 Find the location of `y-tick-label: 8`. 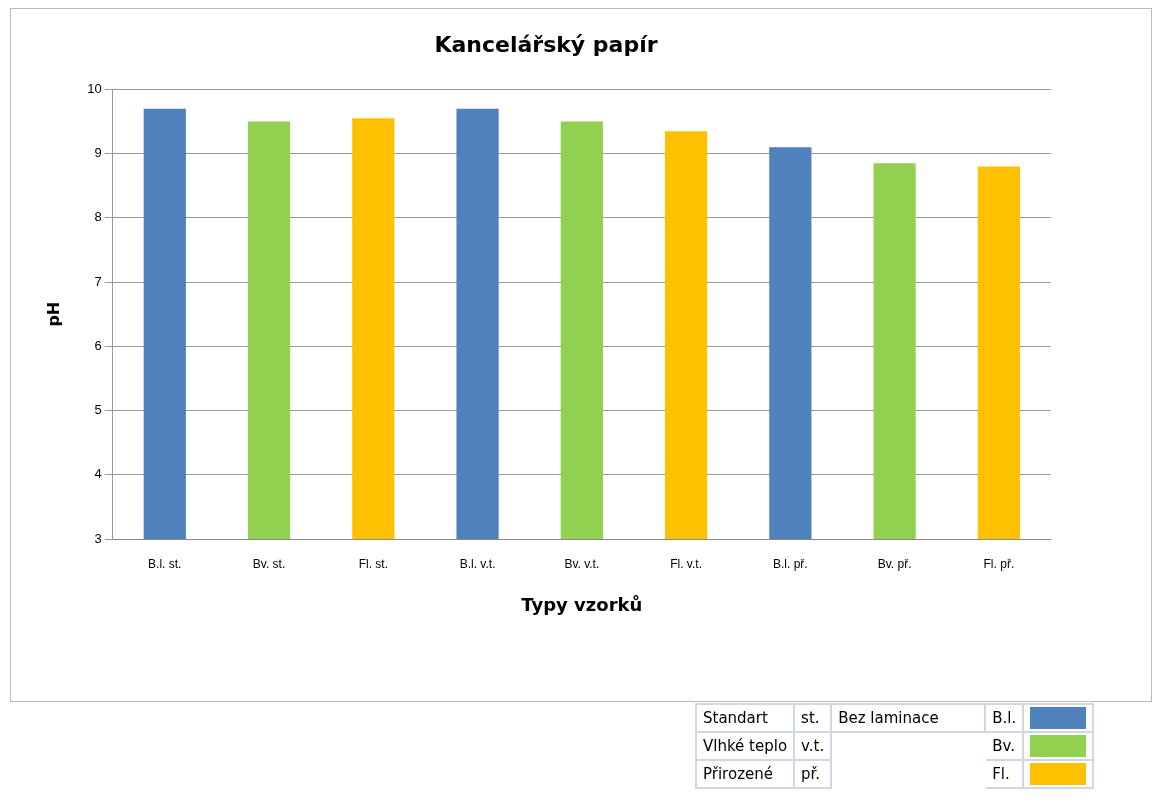

y-tick-label: 8 is located at coordinates (98, 217).